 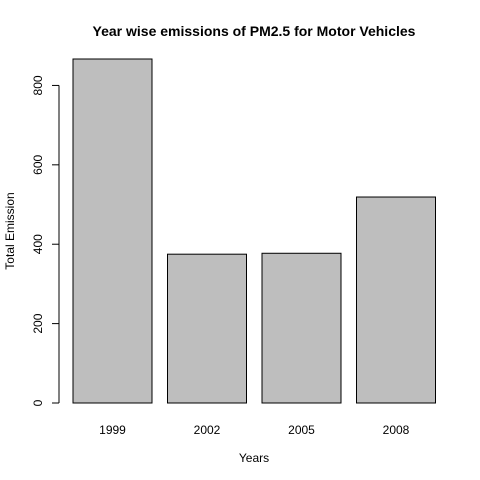 What do you see at coordinates (10, 230) in the screenshot?
I see `y-axis-label: Total Emission` at bounding box center [10, 230].